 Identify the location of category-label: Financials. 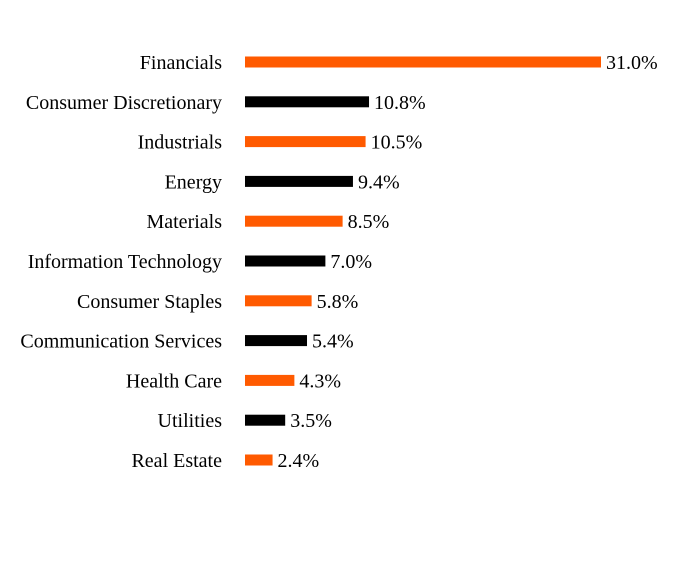
(181, 63).